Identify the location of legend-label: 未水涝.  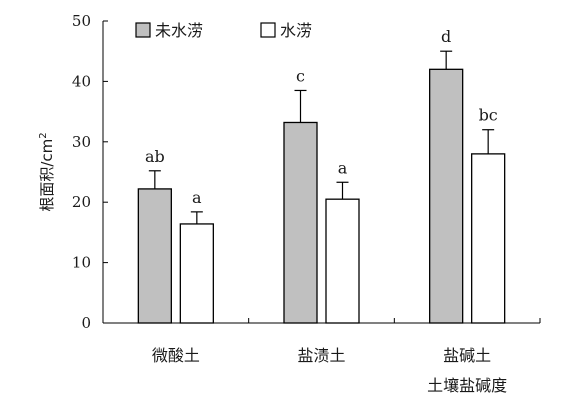
(179, 30).